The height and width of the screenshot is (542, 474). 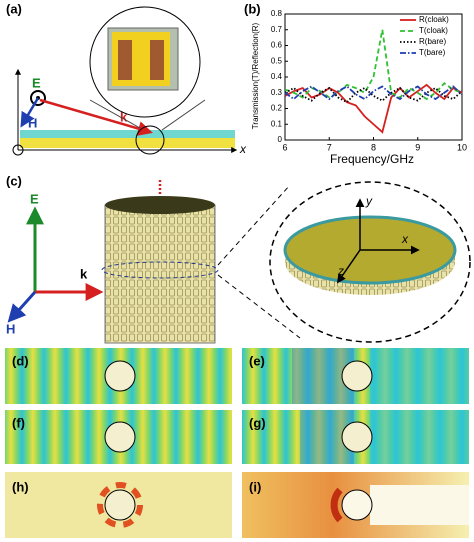 What do you see at coordinates (329, 147) in the screenshot?
I see `x-tick-label: 7` at bounding box center [329, 147].